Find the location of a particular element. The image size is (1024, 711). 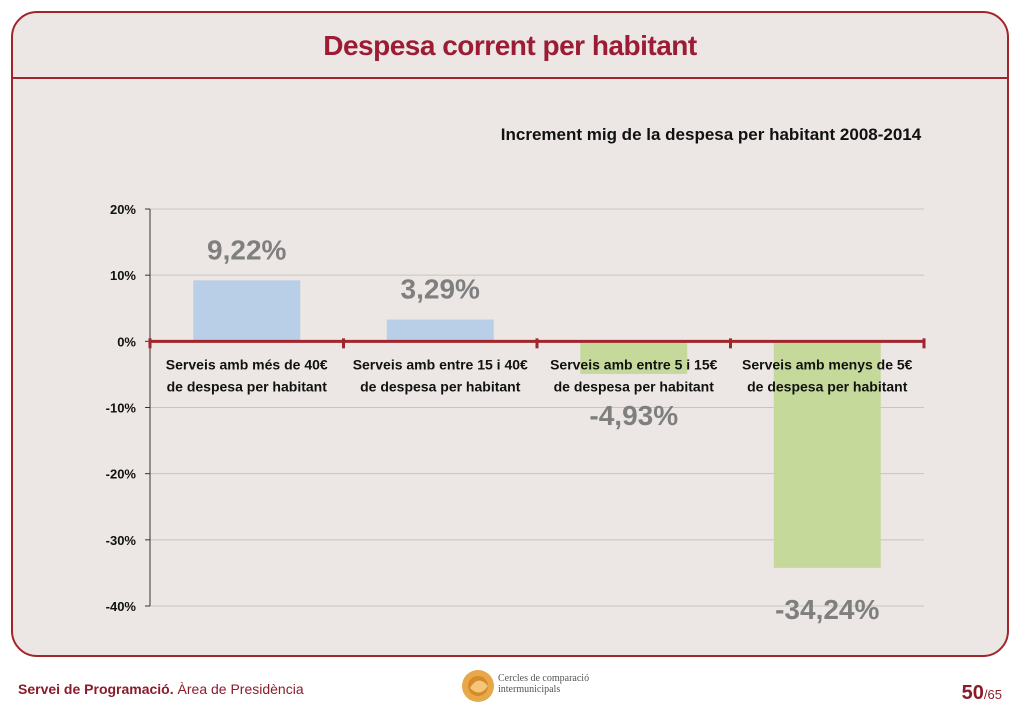

x-category-label: Serveis amb menys de 5€ is located at coordinates (827, 364).